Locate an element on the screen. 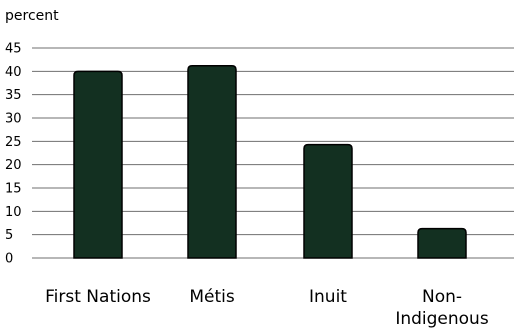  category-label-layer: First Nations Métis Inuit Non-Indigenous is located at coordinates (267, 308).